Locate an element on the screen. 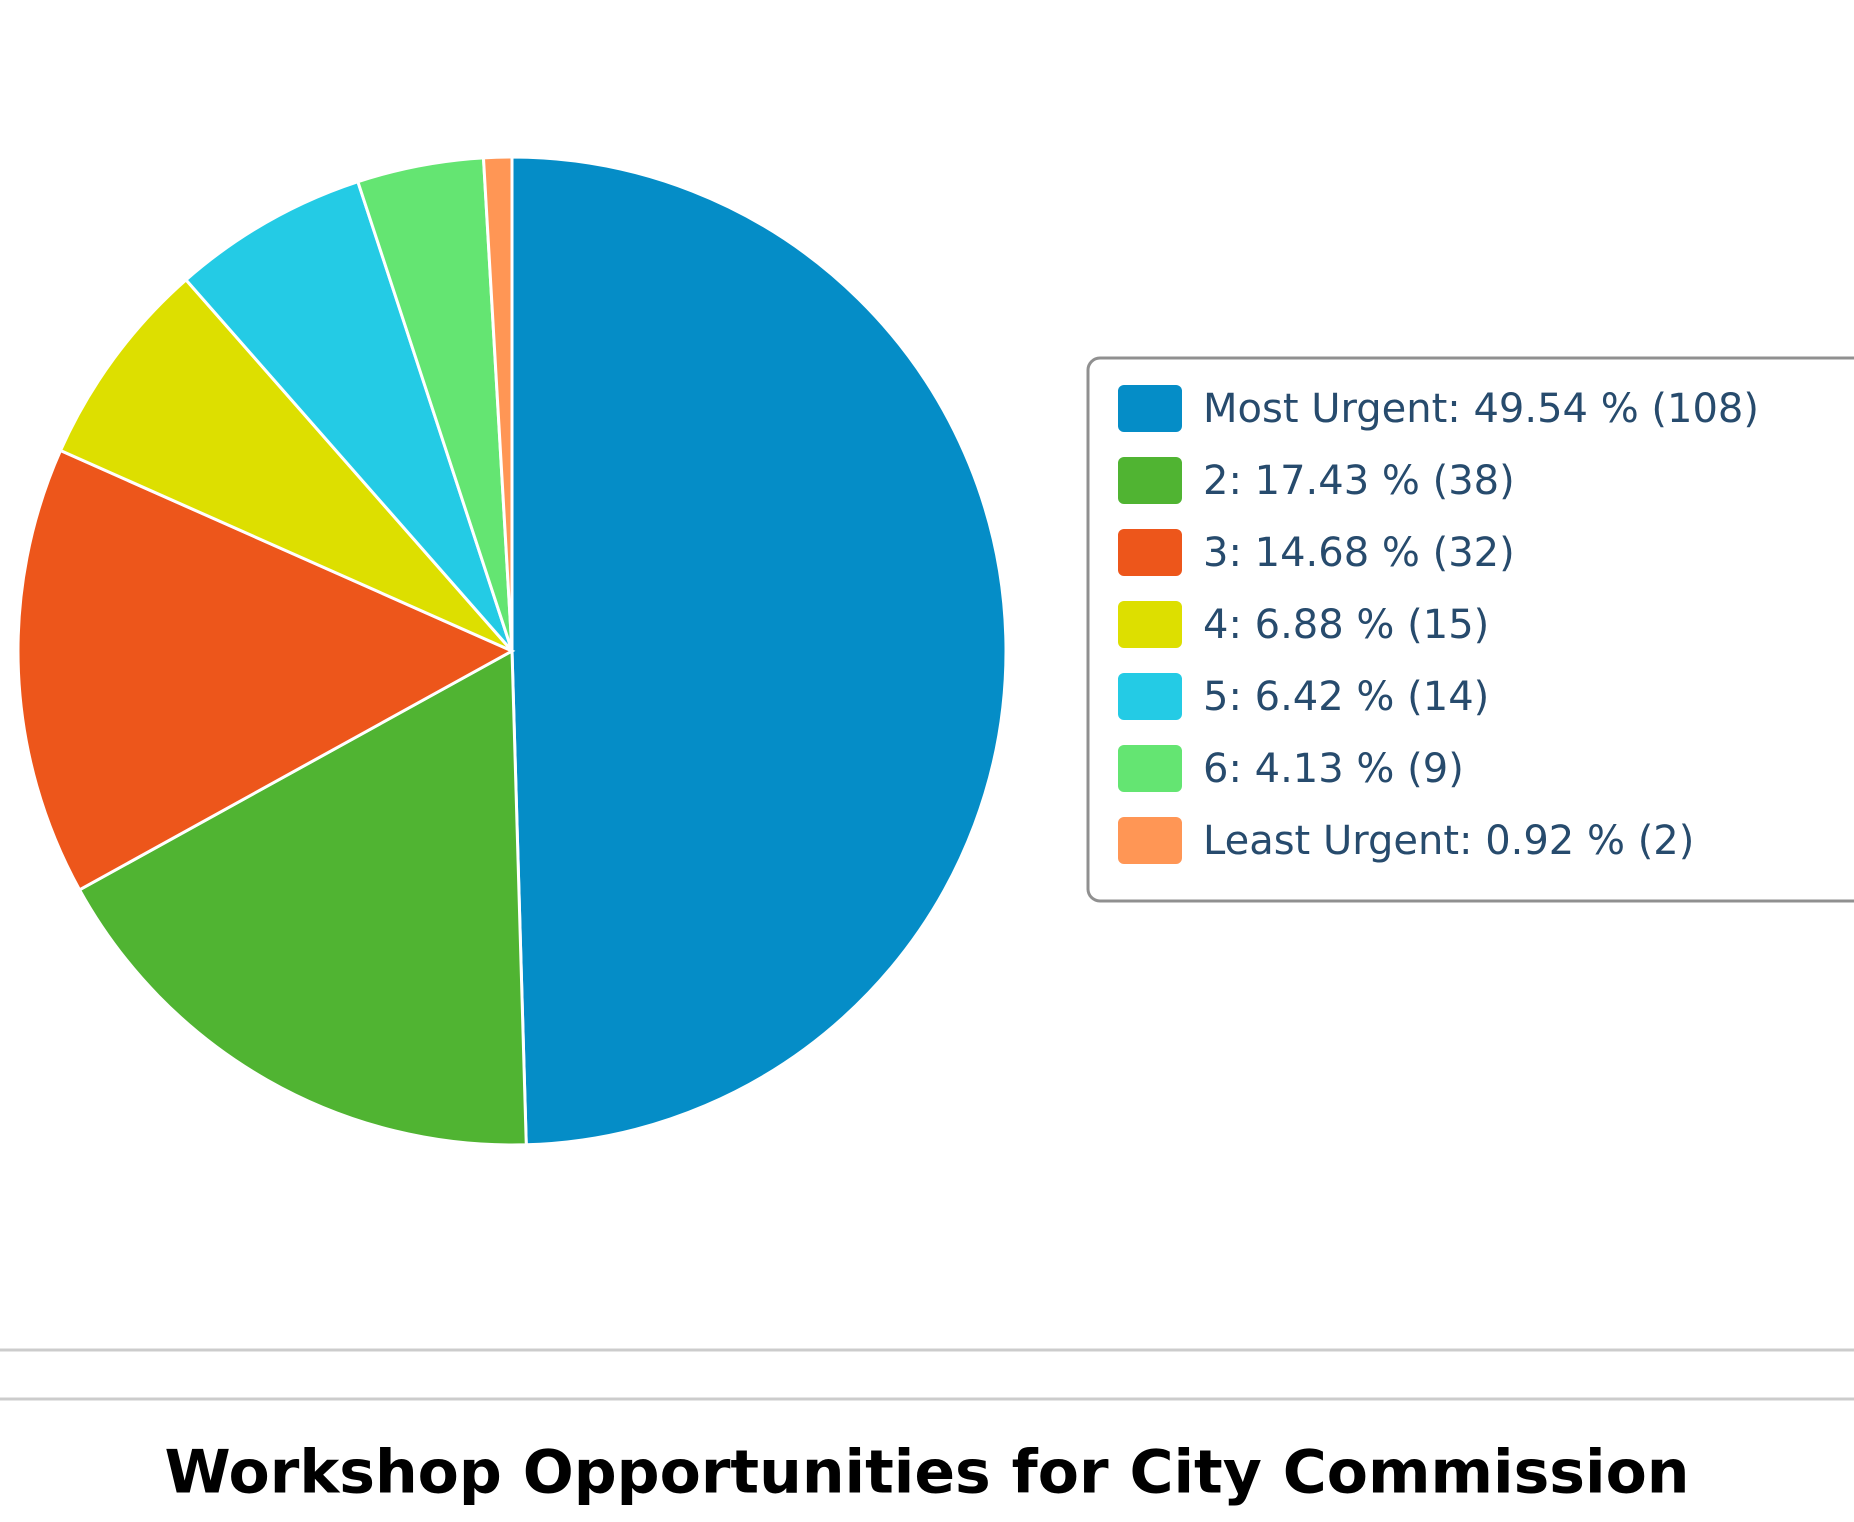  legend-label: 4: 6.88 % (15) is located at coordinates (1346, 625).